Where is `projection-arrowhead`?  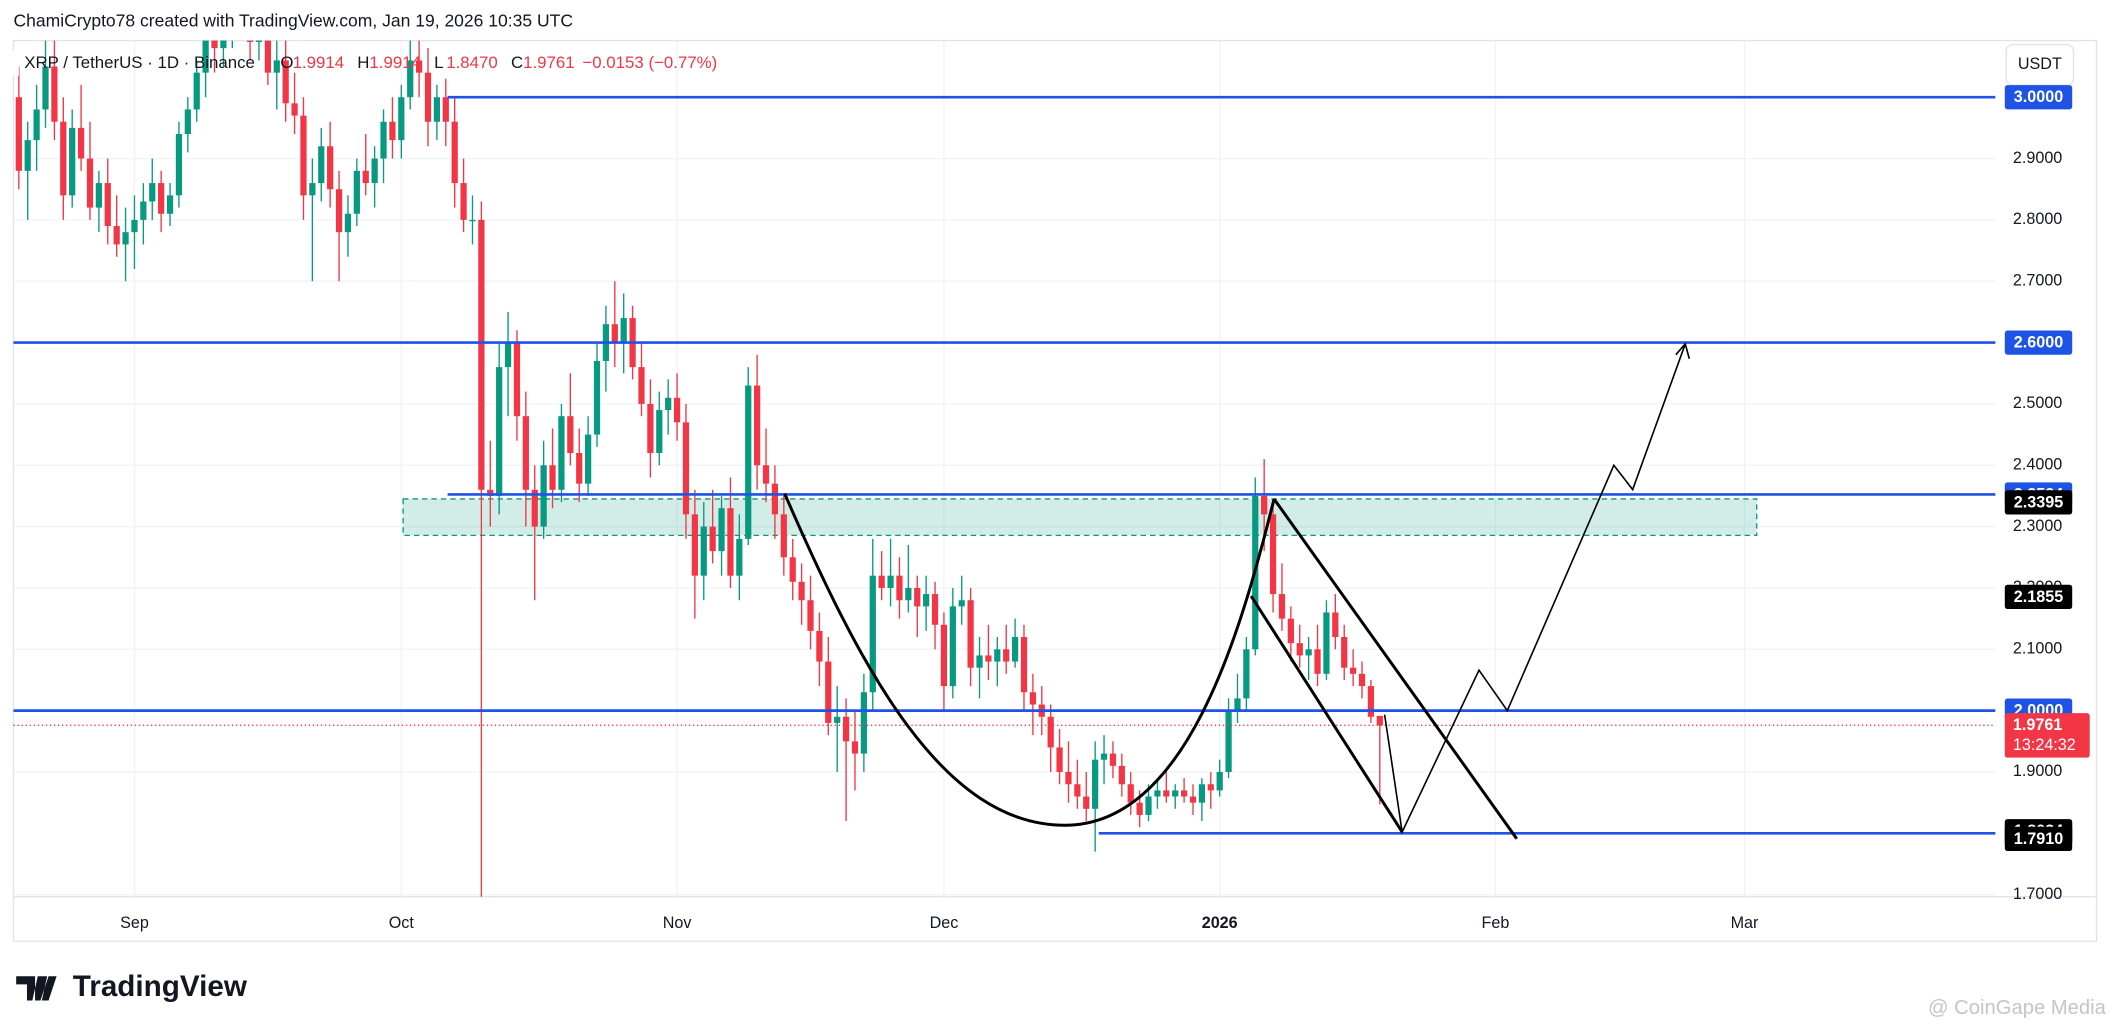 projection-arrowhead is located at coordinates (1683, 350).